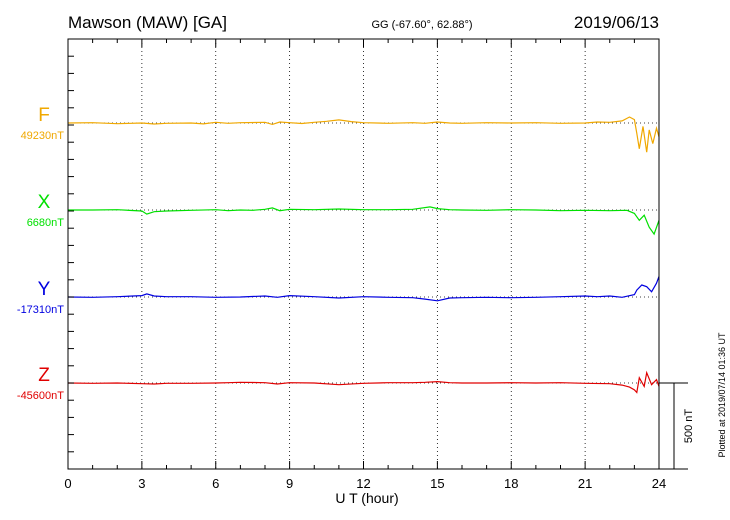  I want to click on series-baseline-F: 49230nT, so click(43, 136).